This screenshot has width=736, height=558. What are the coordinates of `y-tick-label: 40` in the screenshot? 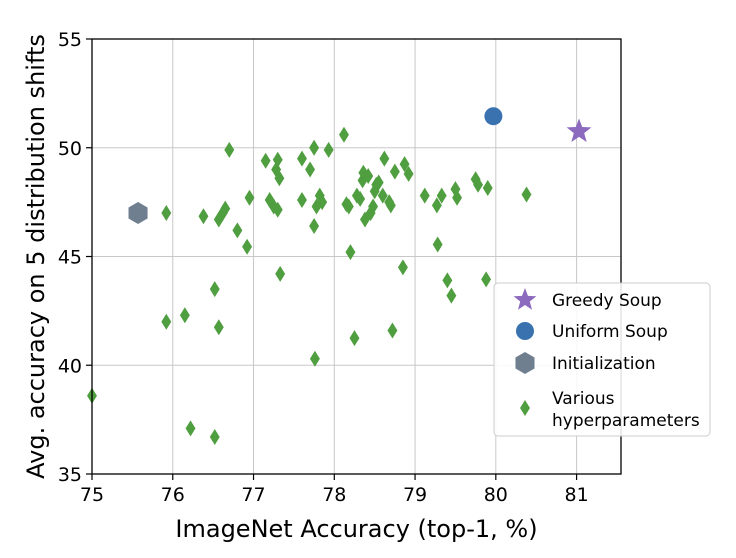 It's located at (70, 366).